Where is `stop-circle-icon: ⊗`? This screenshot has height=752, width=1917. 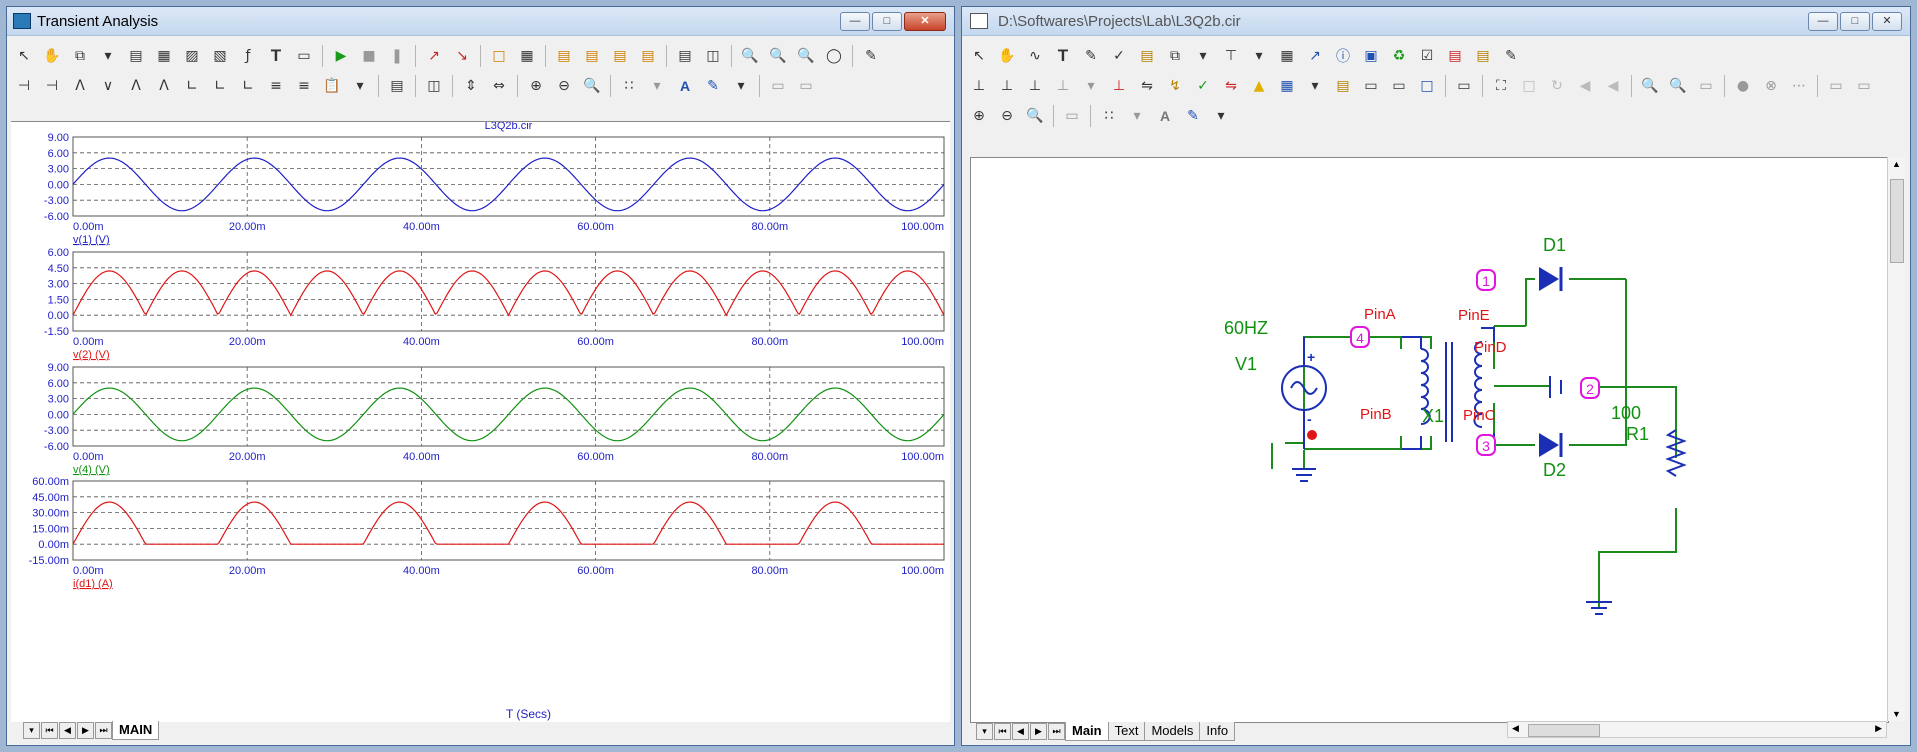 stop-circle-icon: ⊗ is located at coordinates (1771, 86).